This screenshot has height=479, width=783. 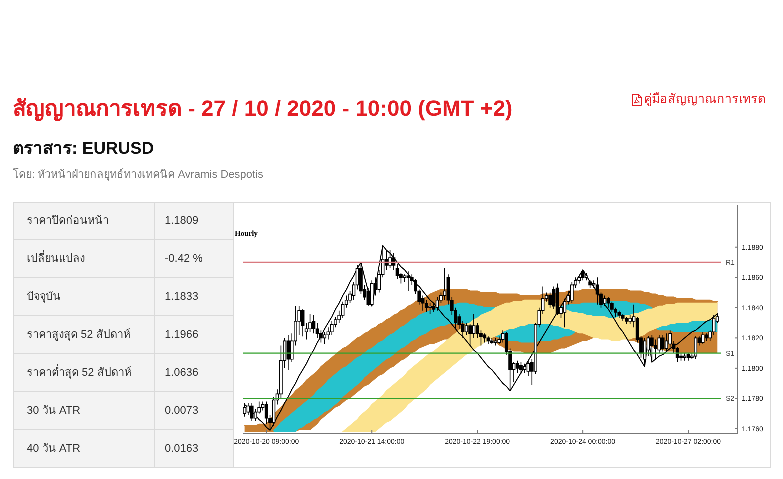 I want to click on text: โดย: หัวหน้าฝ่ายกลยุทธ์ทางเทคนิค Avramis Despotis, so click(x=138, y=175).